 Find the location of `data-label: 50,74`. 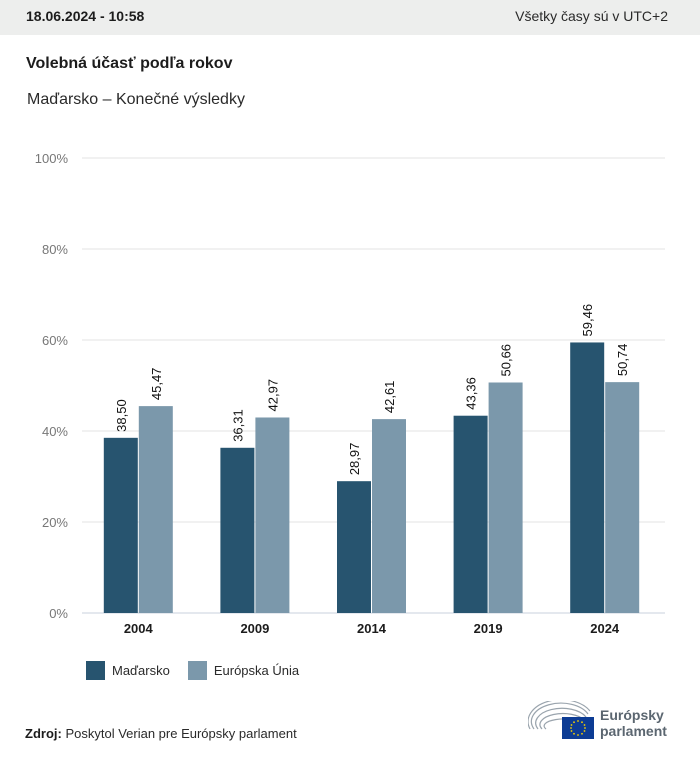

data-label: 50,74 is located at coordinates (622, 360).